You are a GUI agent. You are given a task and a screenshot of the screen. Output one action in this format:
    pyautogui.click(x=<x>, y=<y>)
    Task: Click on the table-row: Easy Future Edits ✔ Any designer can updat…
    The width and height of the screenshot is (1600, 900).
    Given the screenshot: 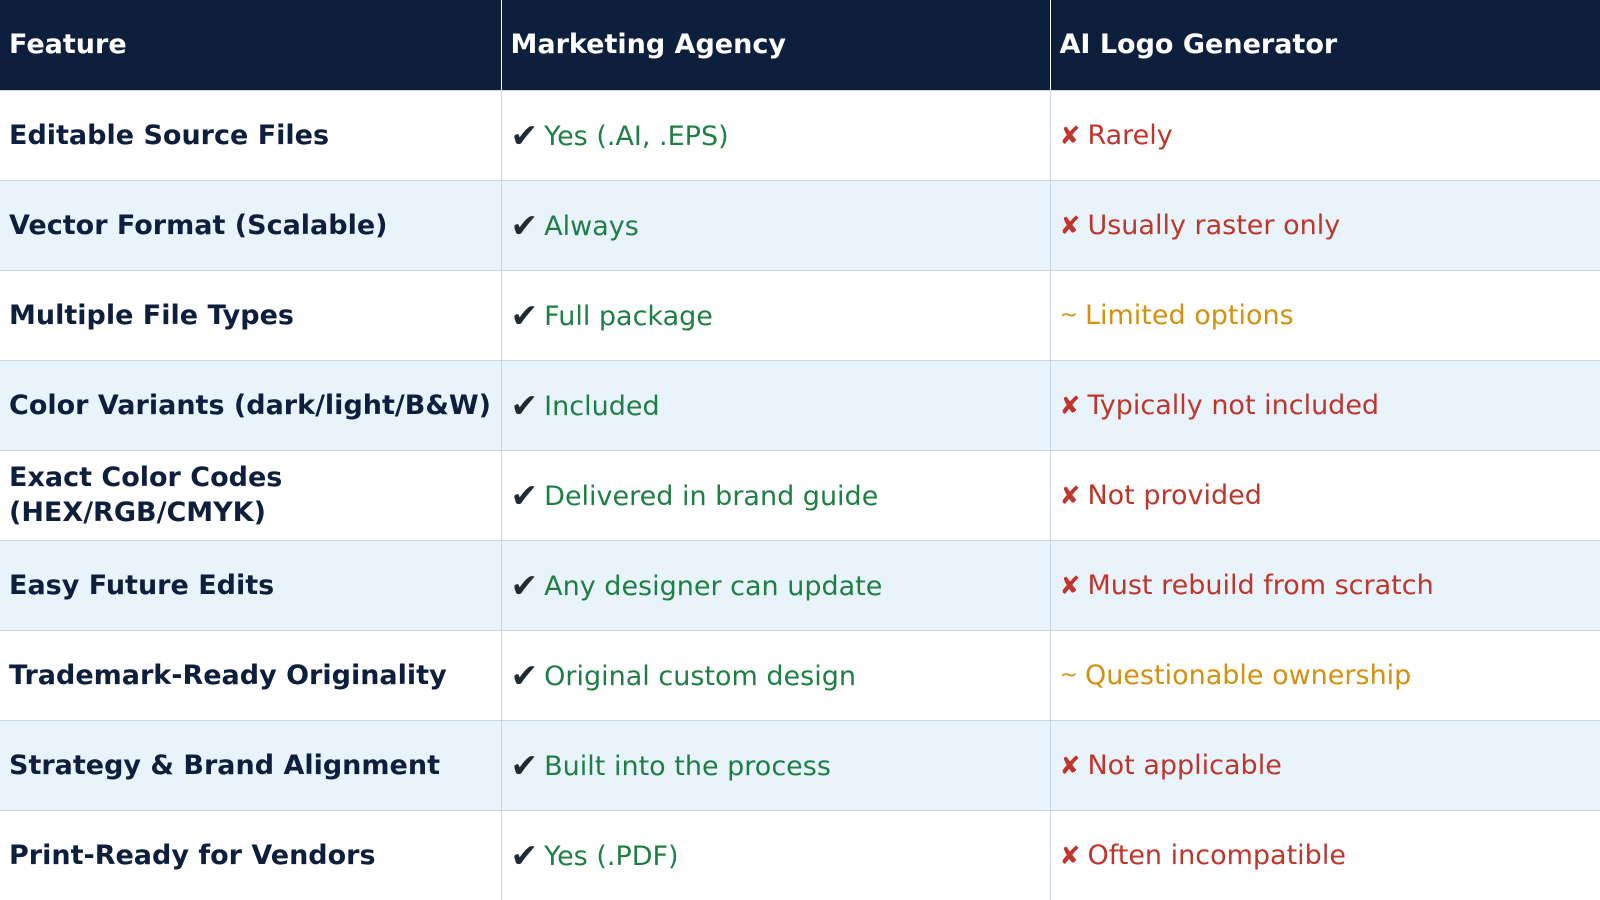 What is the action you would take?
    pyautogui.click(x=800, y=584)
    